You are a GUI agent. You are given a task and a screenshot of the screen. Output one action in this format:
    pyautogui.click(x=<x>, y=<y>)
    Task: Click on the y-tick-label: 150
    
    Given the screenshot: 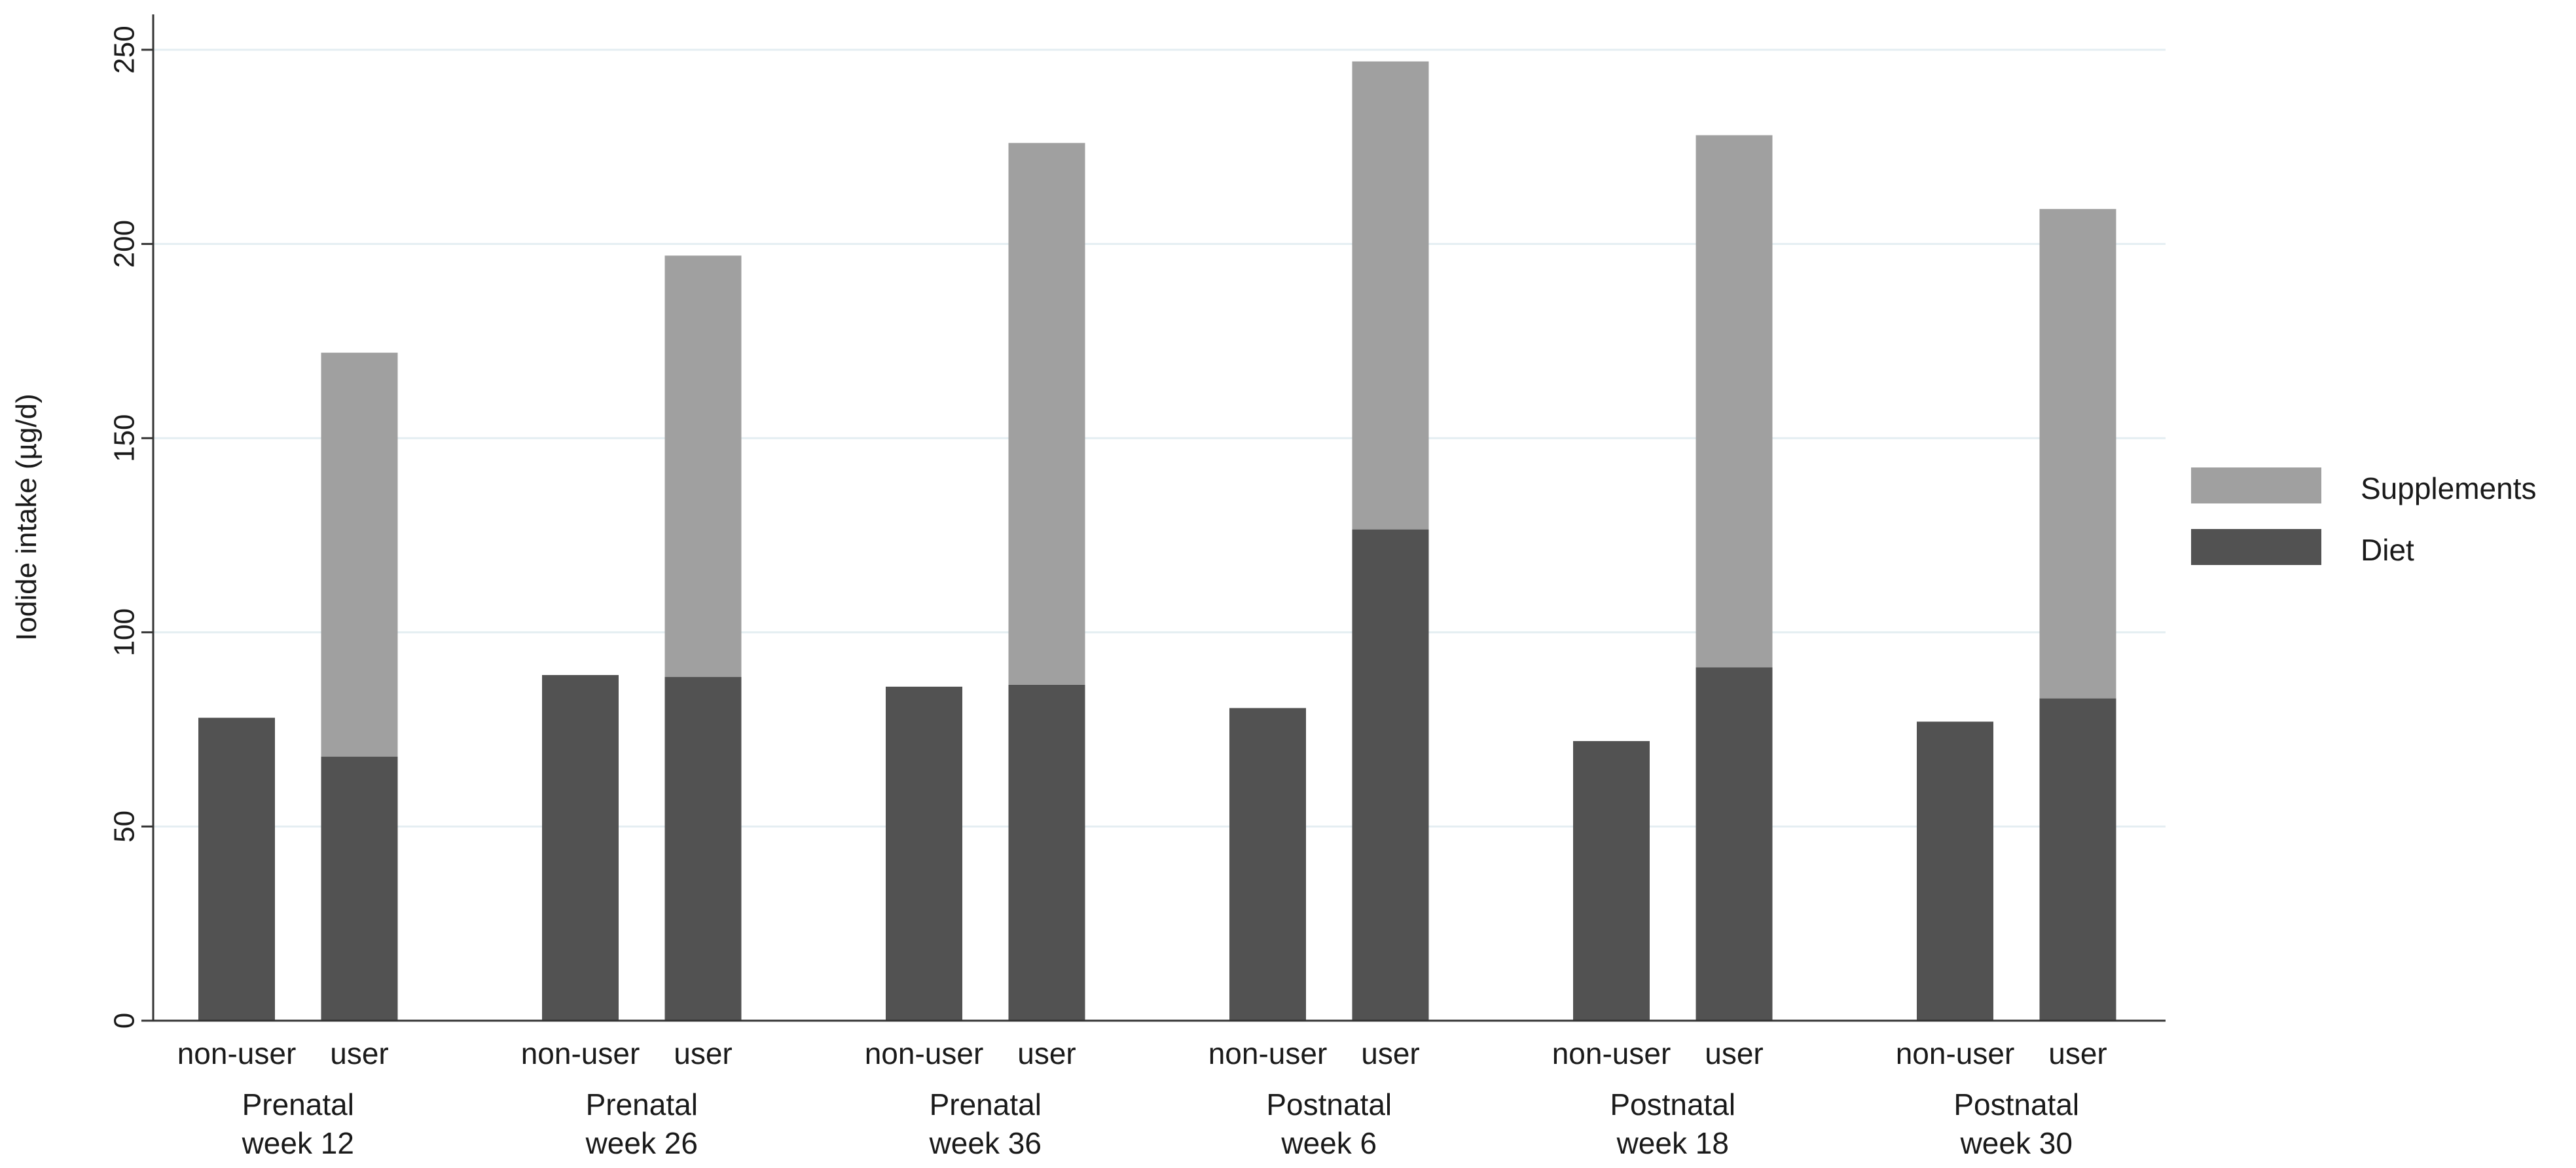 What is the action you would take?
    pyautogui.click(x=124, y=438)
    